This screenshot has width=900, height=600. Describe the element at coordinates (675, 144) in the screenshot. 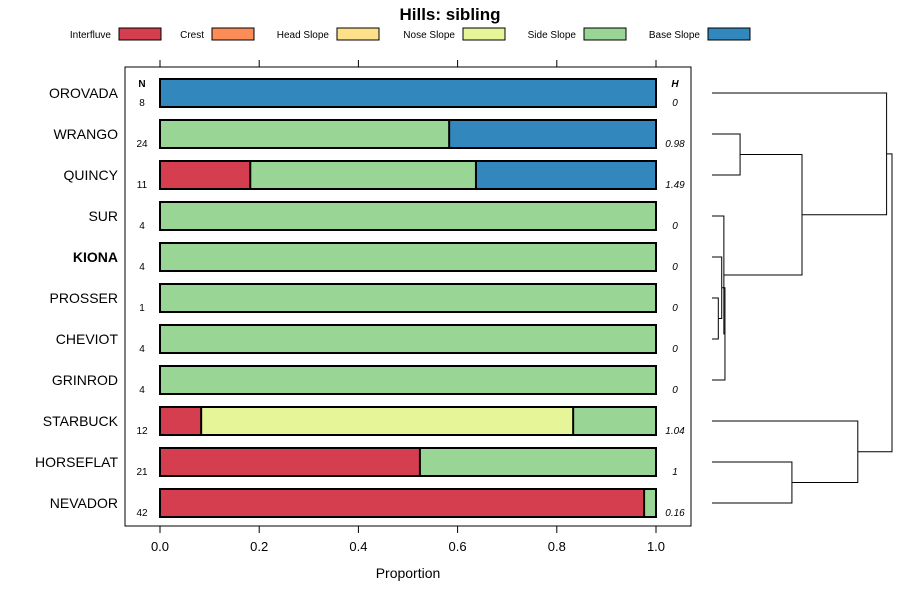

I see `row-h-value: 0.98` at that location.